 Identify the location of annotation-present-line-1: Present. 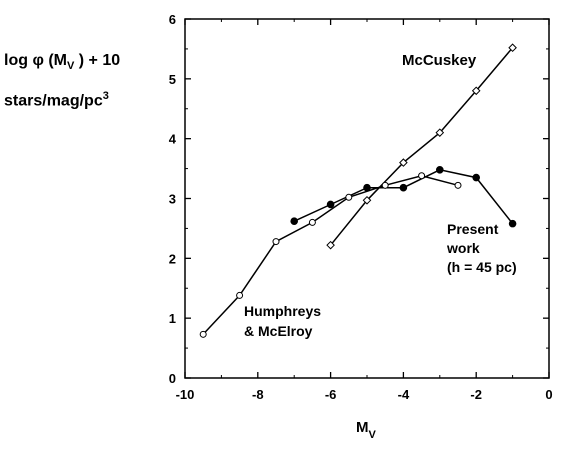
(473, 229).